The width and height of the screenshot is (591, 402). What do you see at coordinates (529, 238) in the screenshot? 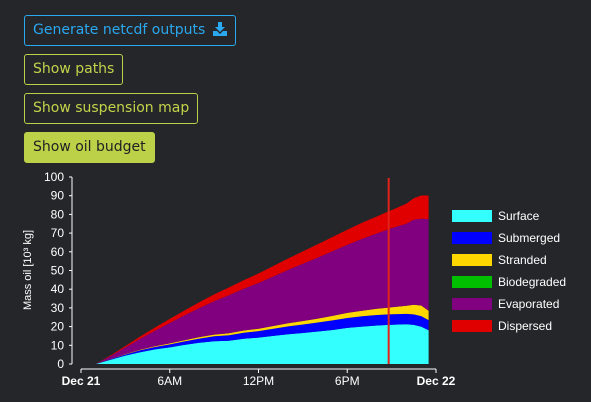
I see `legend-label-submerged: Submerged` at bounding box center [529, 238].